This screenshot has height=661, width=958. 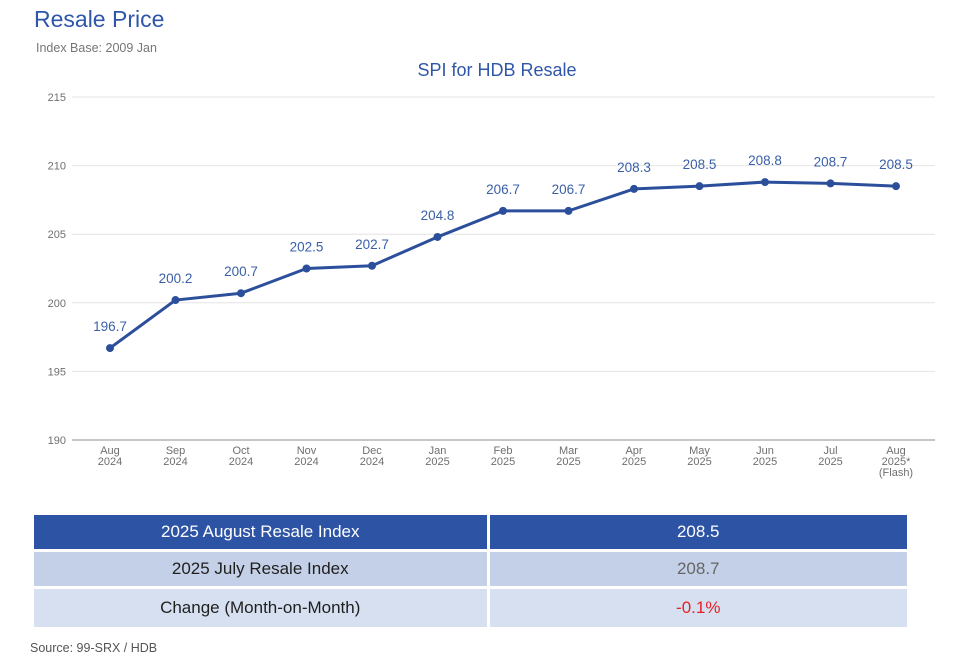 I want to click on data-label: 196.7, so click(x=110, y=326).